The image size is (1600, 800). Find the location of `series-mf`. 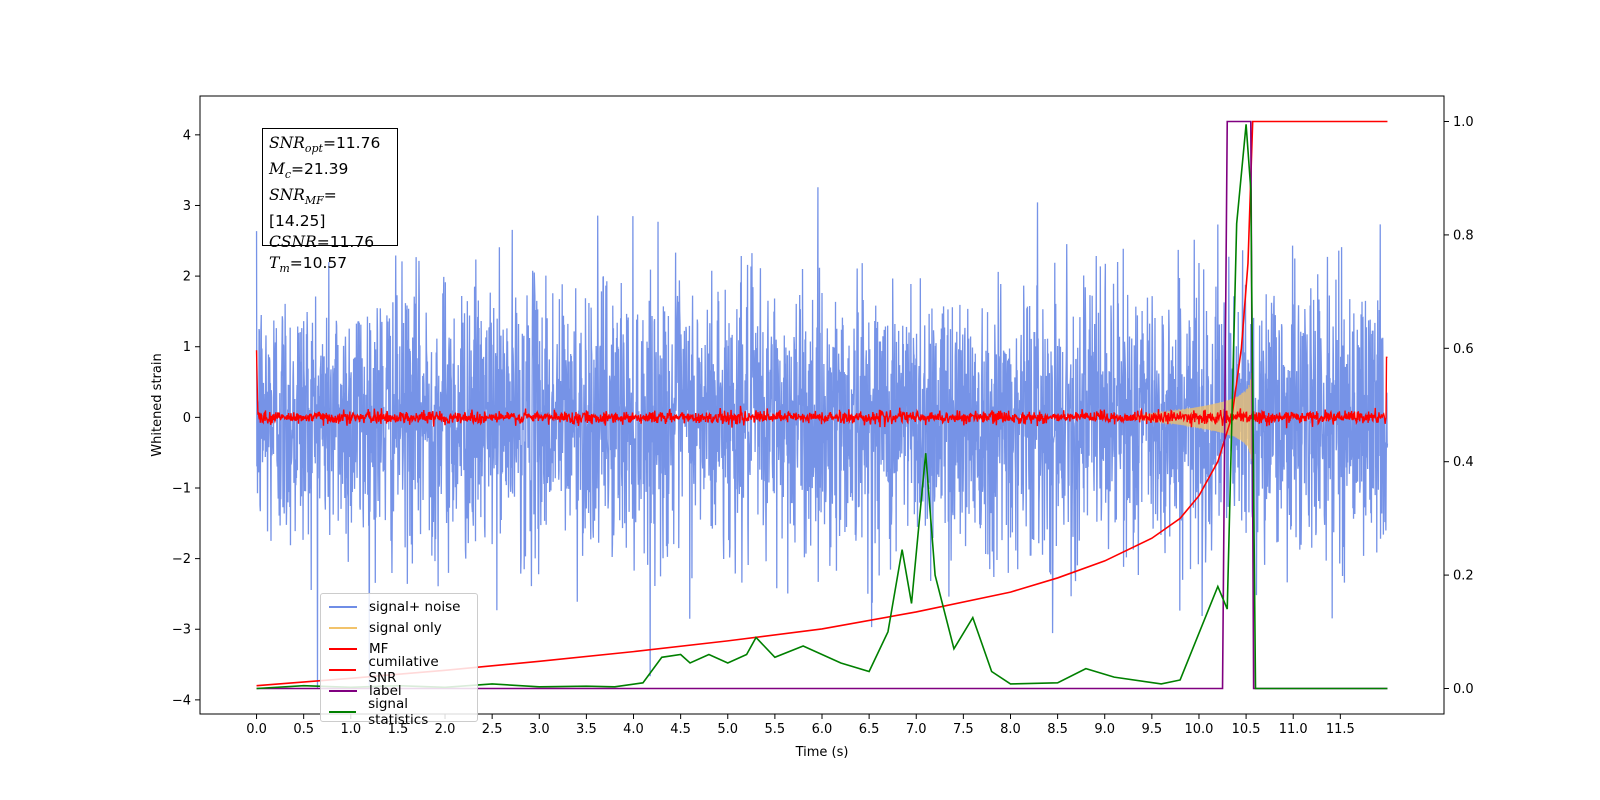

series-mf is located at coordinates (821, 389).